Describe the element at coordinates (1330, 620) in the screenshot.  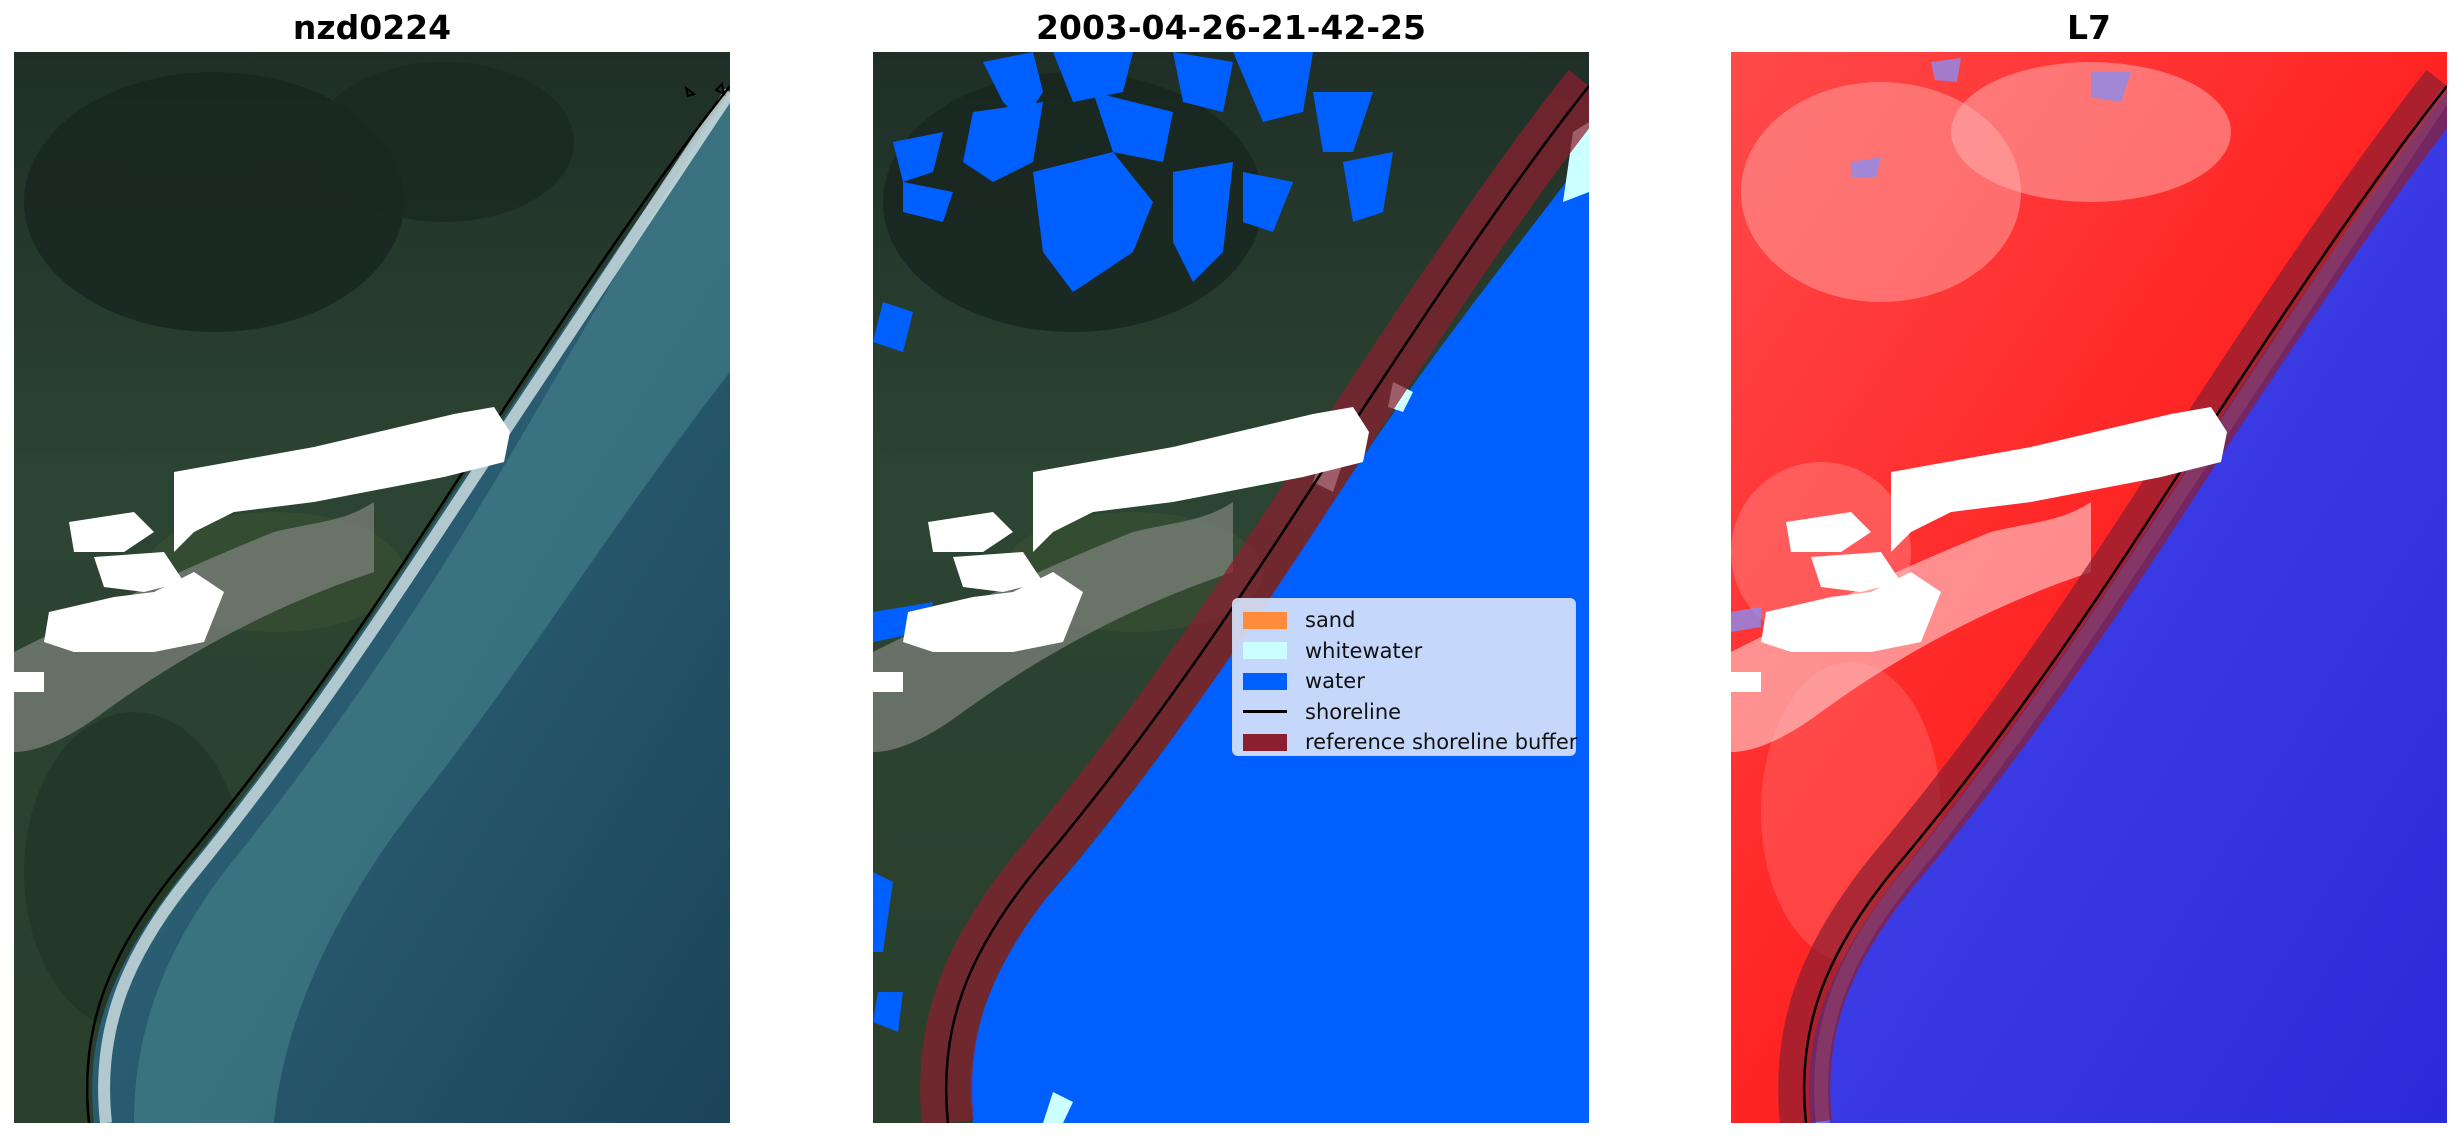
I see `legend-label: sand` at that location.